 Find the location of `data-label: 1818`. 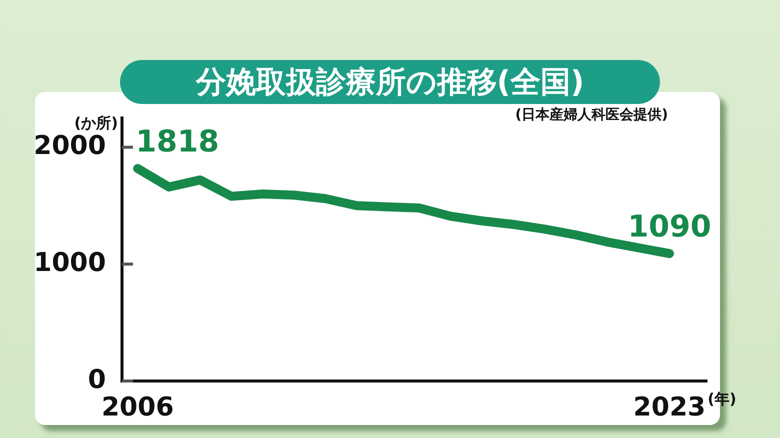

data-label: 1818 is located at coordinates (178, 142).